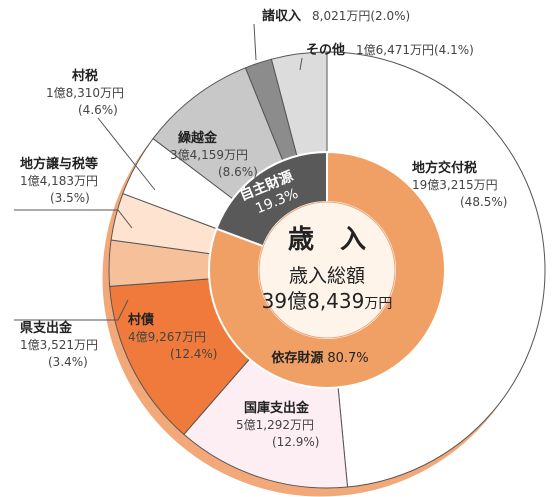 The height and width of the screenshot is (497, 553). I want to click on slice-amount-label: 3億4,159万円, so click(209, 155).